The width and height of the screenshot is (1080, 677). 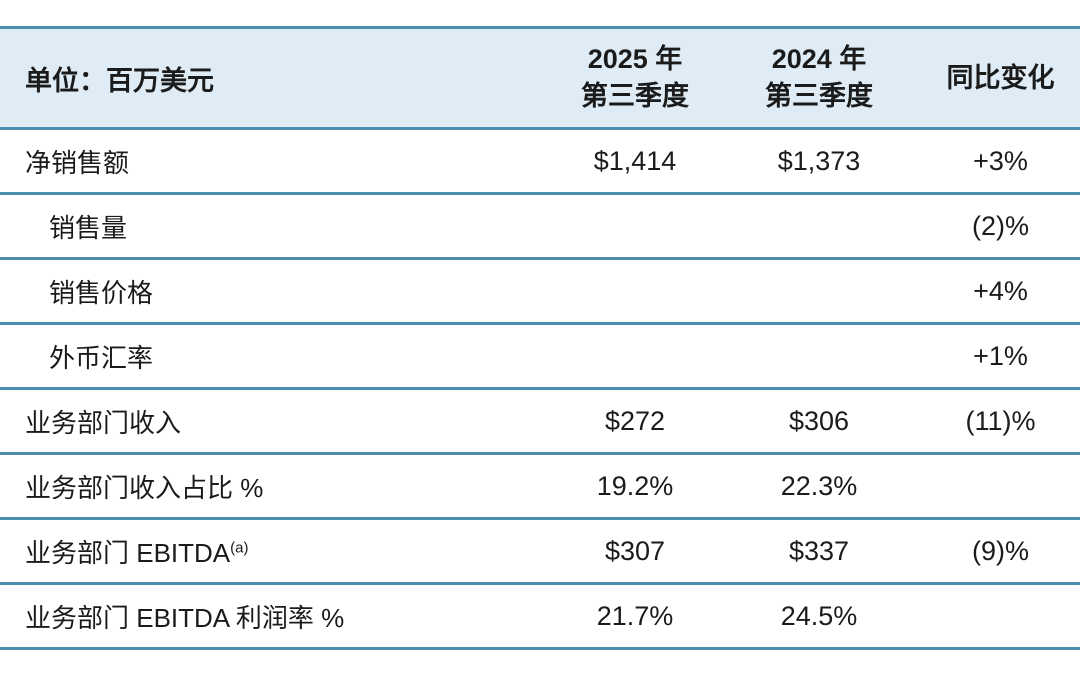 I want to click on row-label: 业务部门 EBITDA(a), so click(x=267, y=551).